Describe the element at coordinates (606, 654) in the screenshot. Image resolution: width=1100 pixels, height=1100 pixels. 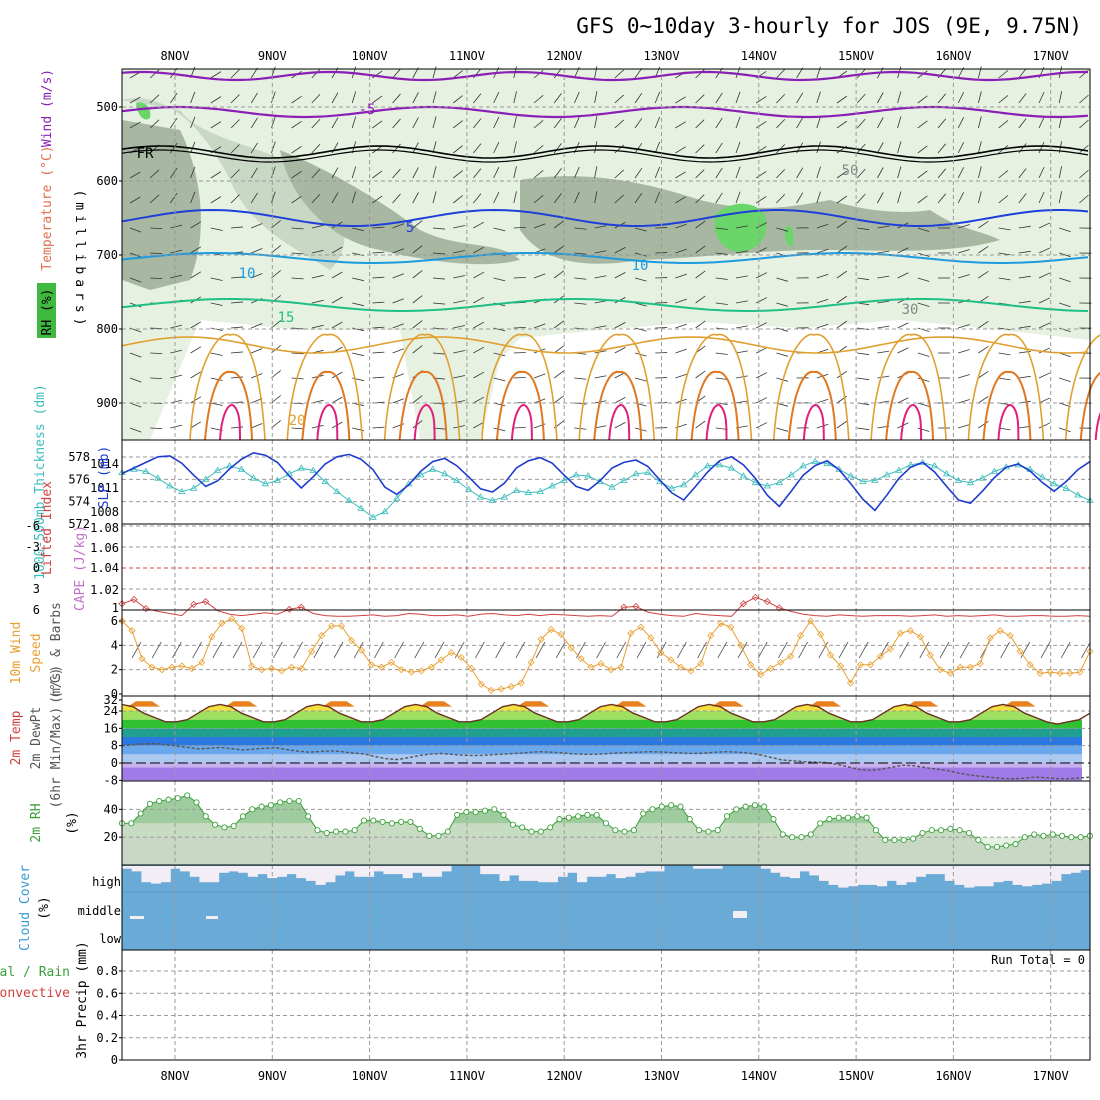
I see `wind10-line-path` at that location.